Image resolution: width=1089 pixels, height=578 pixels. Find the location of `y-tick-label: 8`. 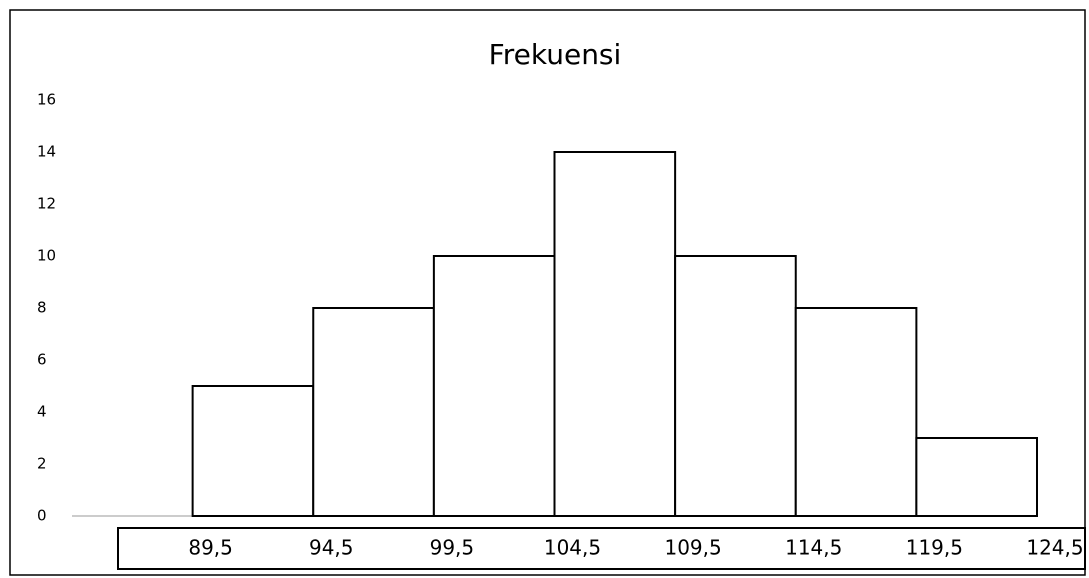

y-tick-label: 8 is located at coordinates (42, 308).